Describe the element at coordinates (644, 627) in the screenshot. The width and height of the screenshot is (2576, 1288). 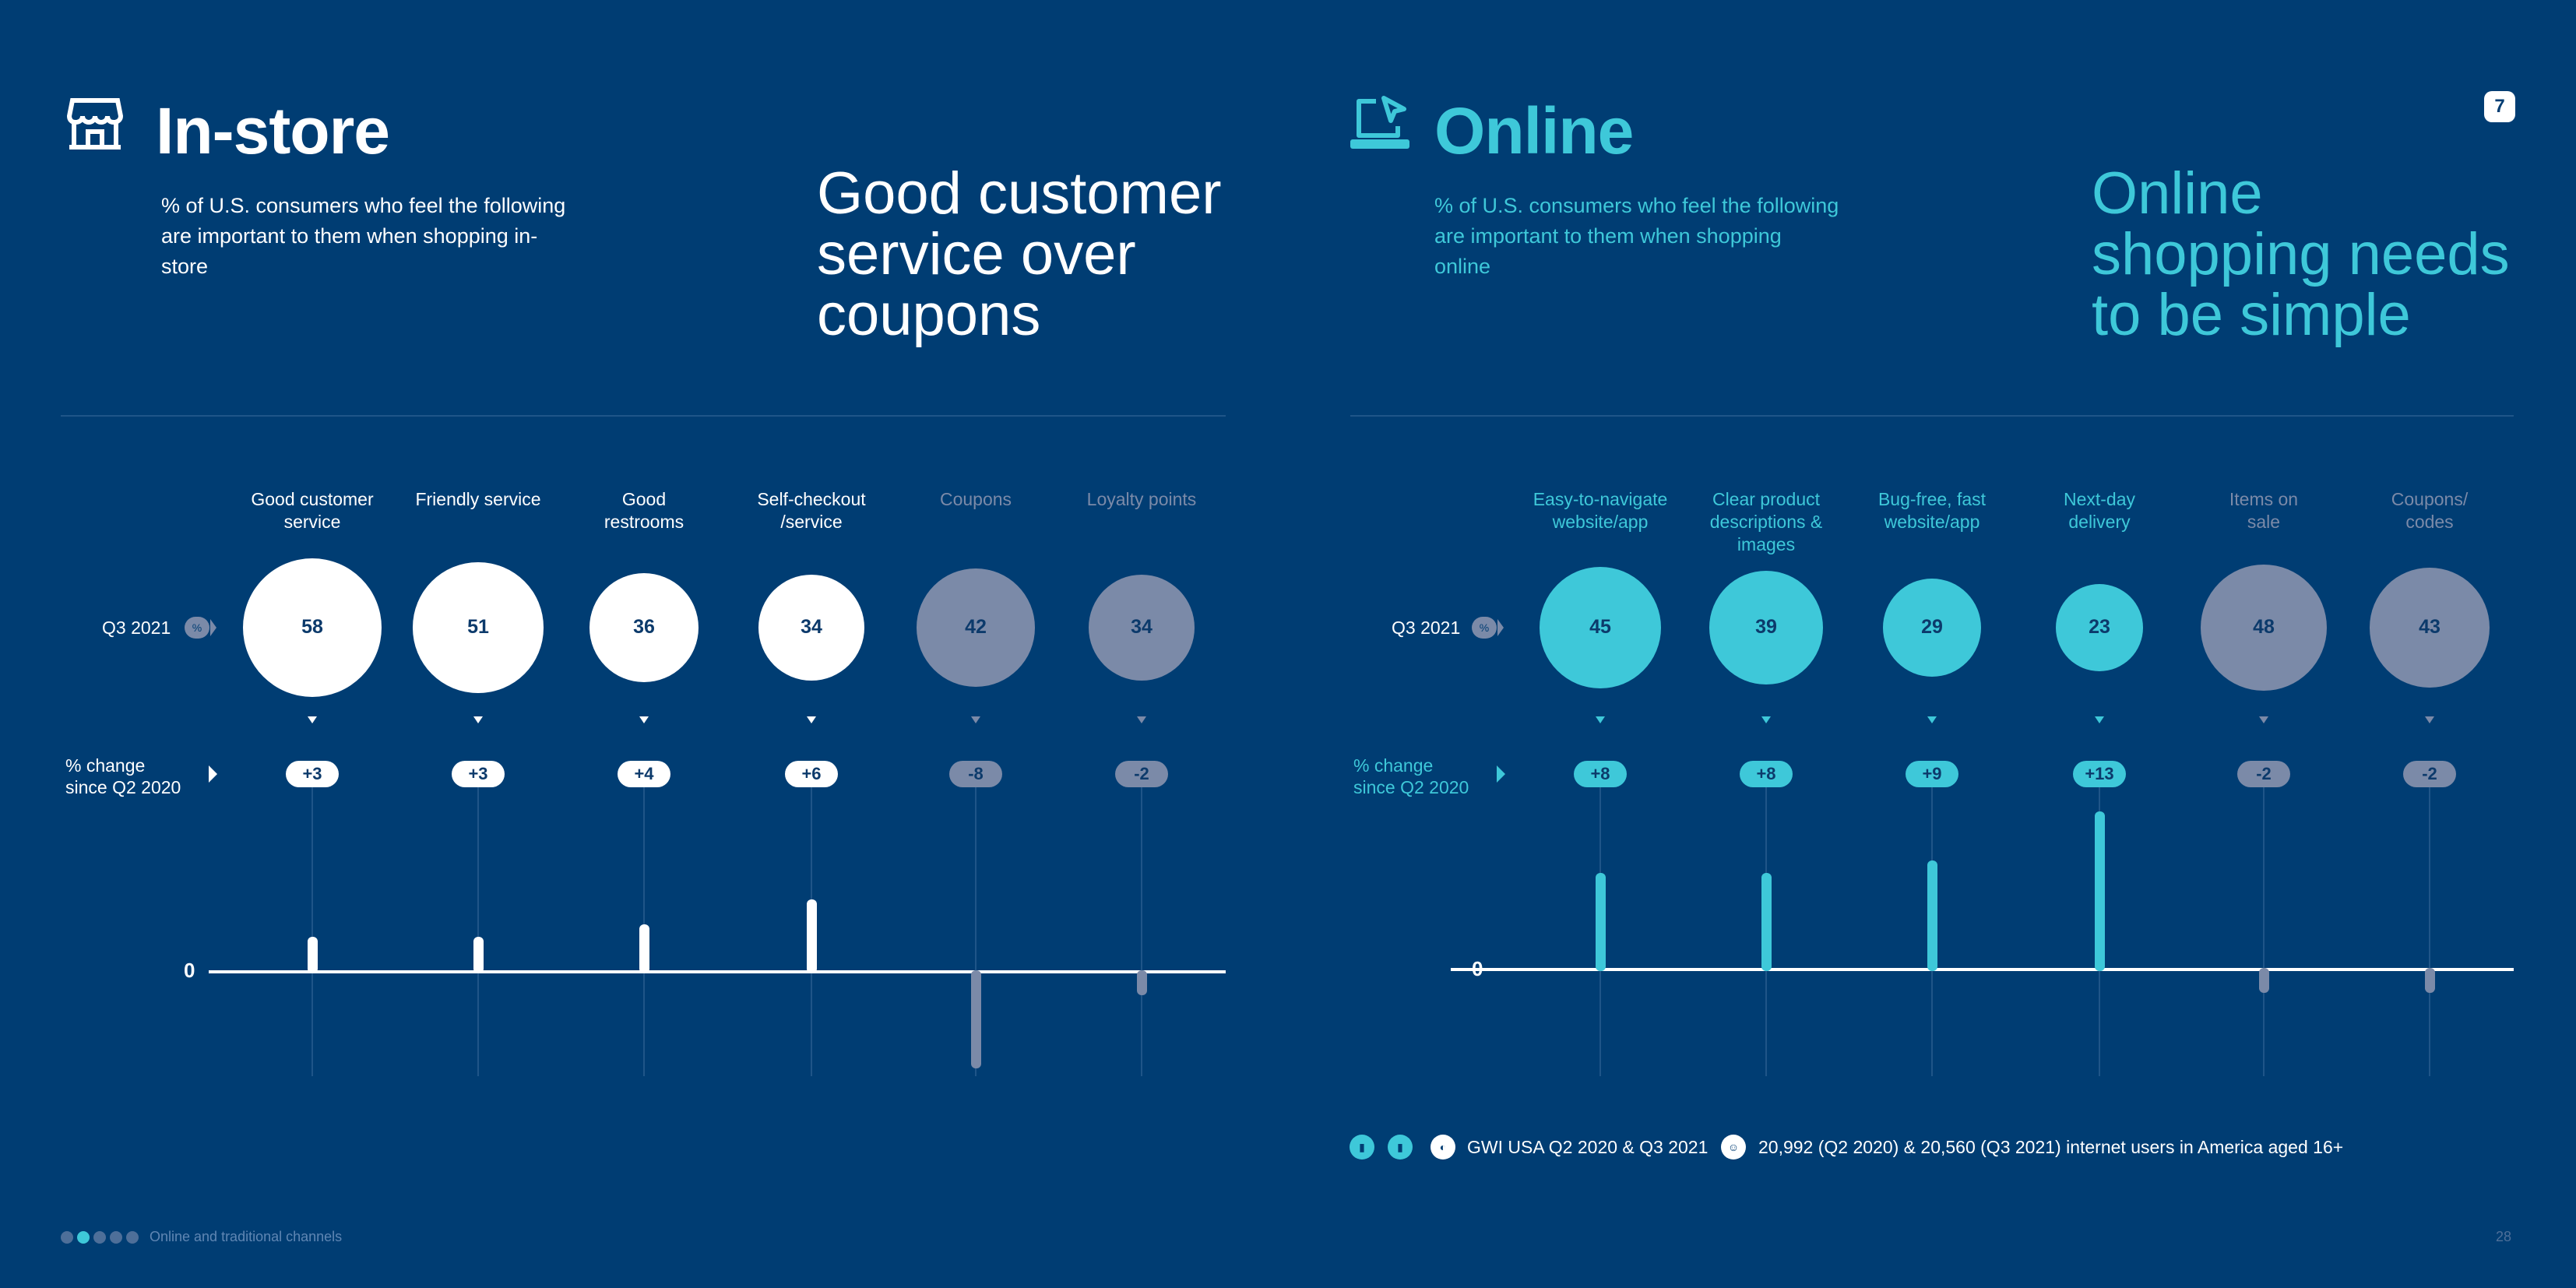
I see `value-bubble: 36` at that location.